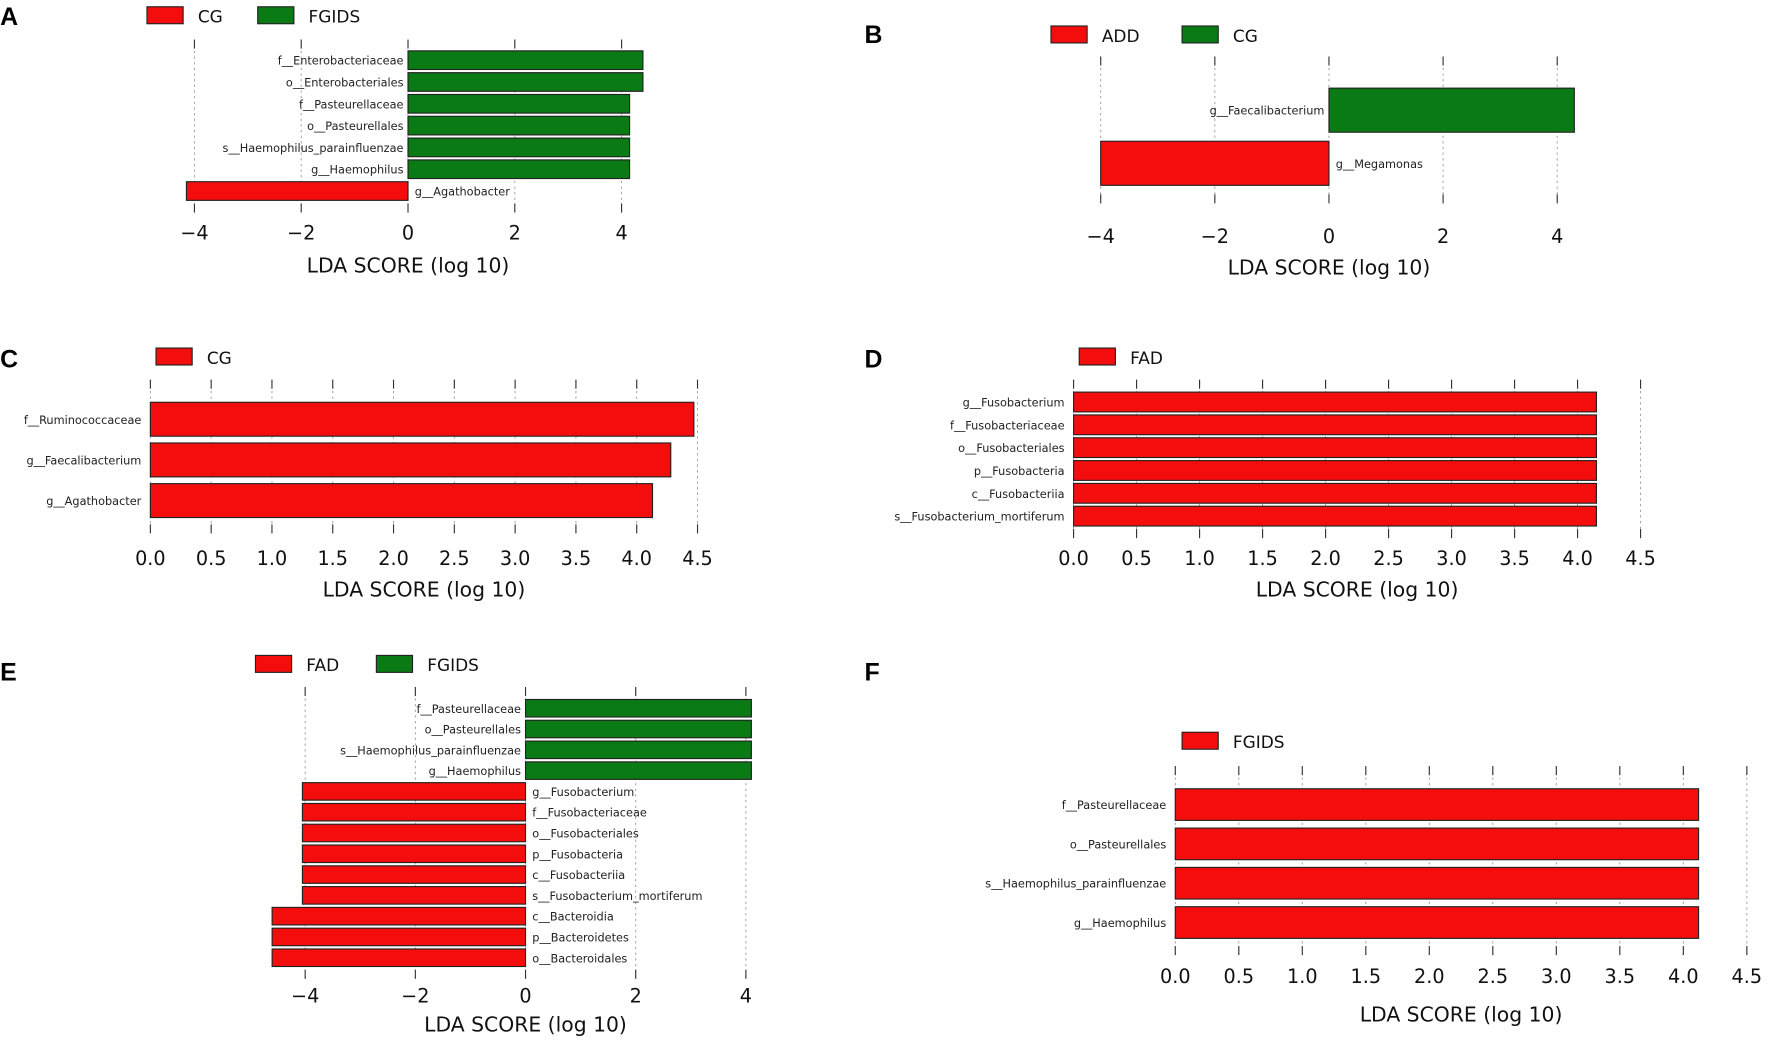 The width and height of the screenshot is (1772, 1043). I want to click on panel-label: A, so click(9, 17).